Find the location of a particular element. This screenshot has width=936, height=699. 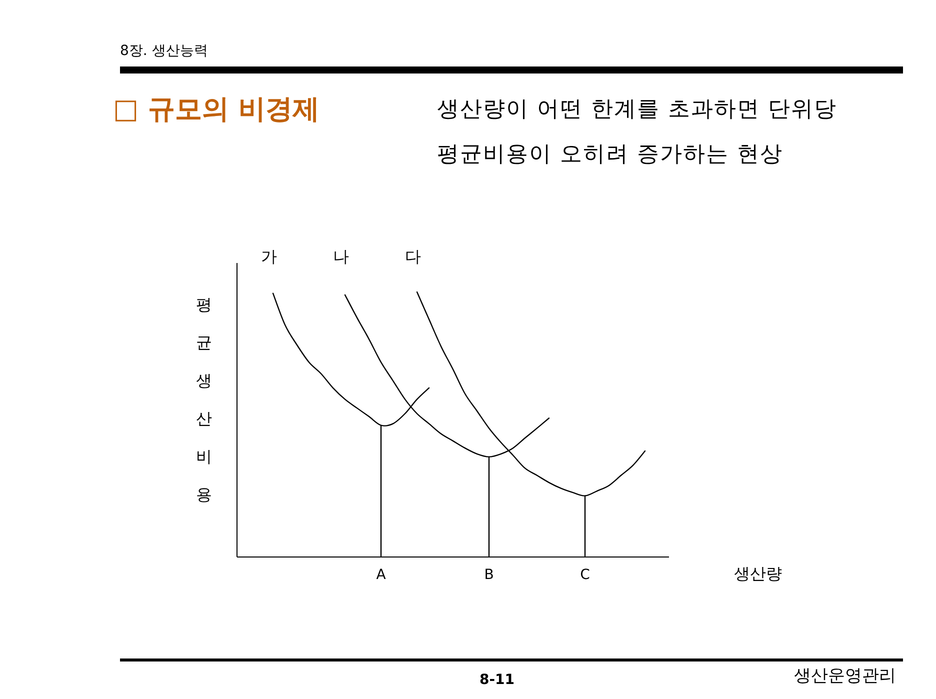

series-label: 나 is located at coordinates (341, 256).